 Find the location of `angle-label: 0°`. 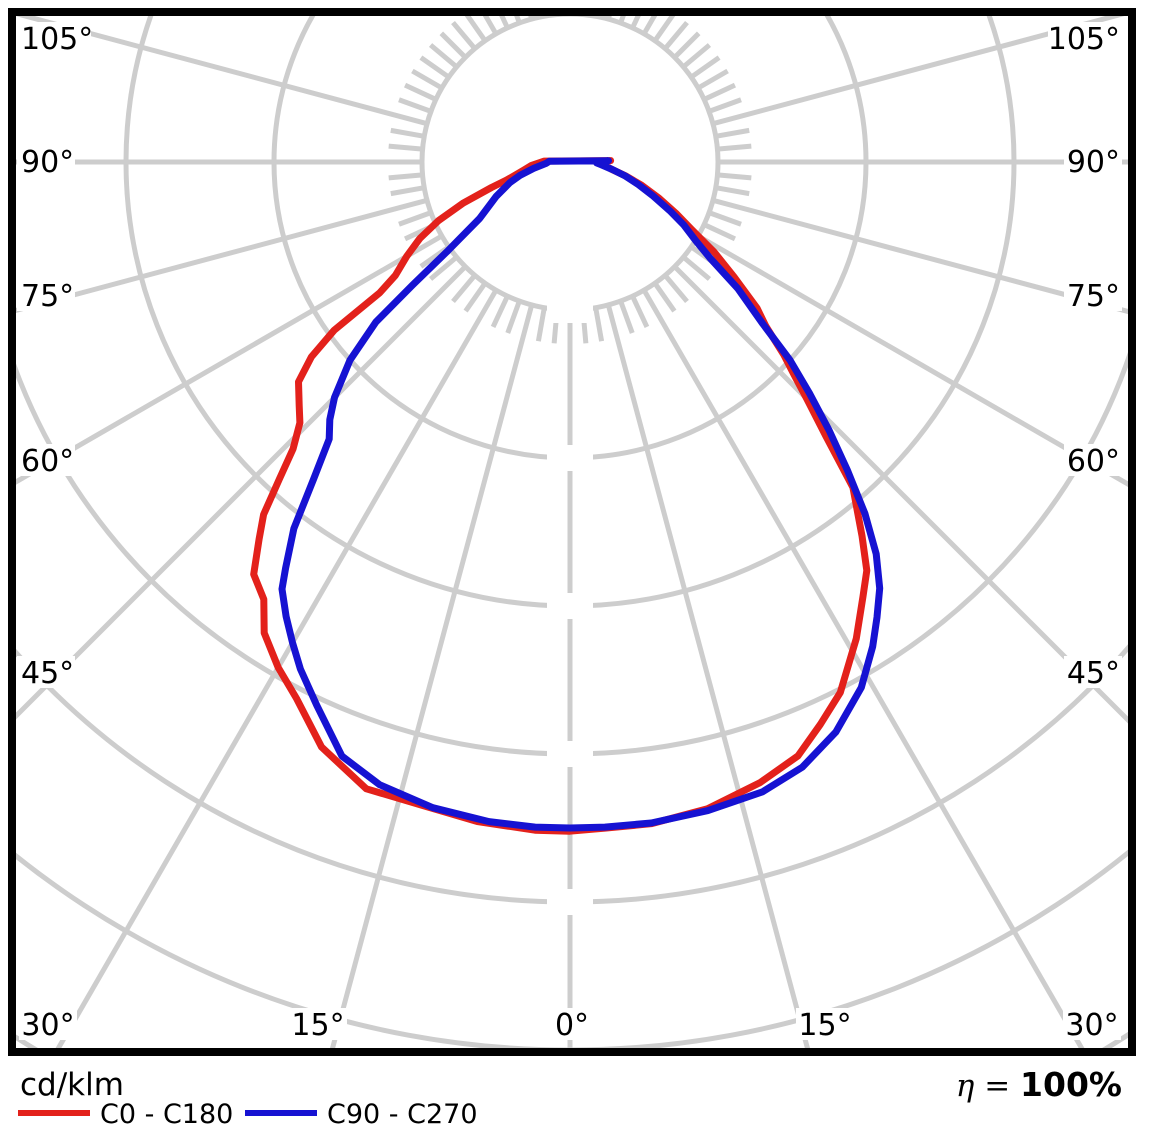

angle-label: 0° is located at coordinates (572, 1025).